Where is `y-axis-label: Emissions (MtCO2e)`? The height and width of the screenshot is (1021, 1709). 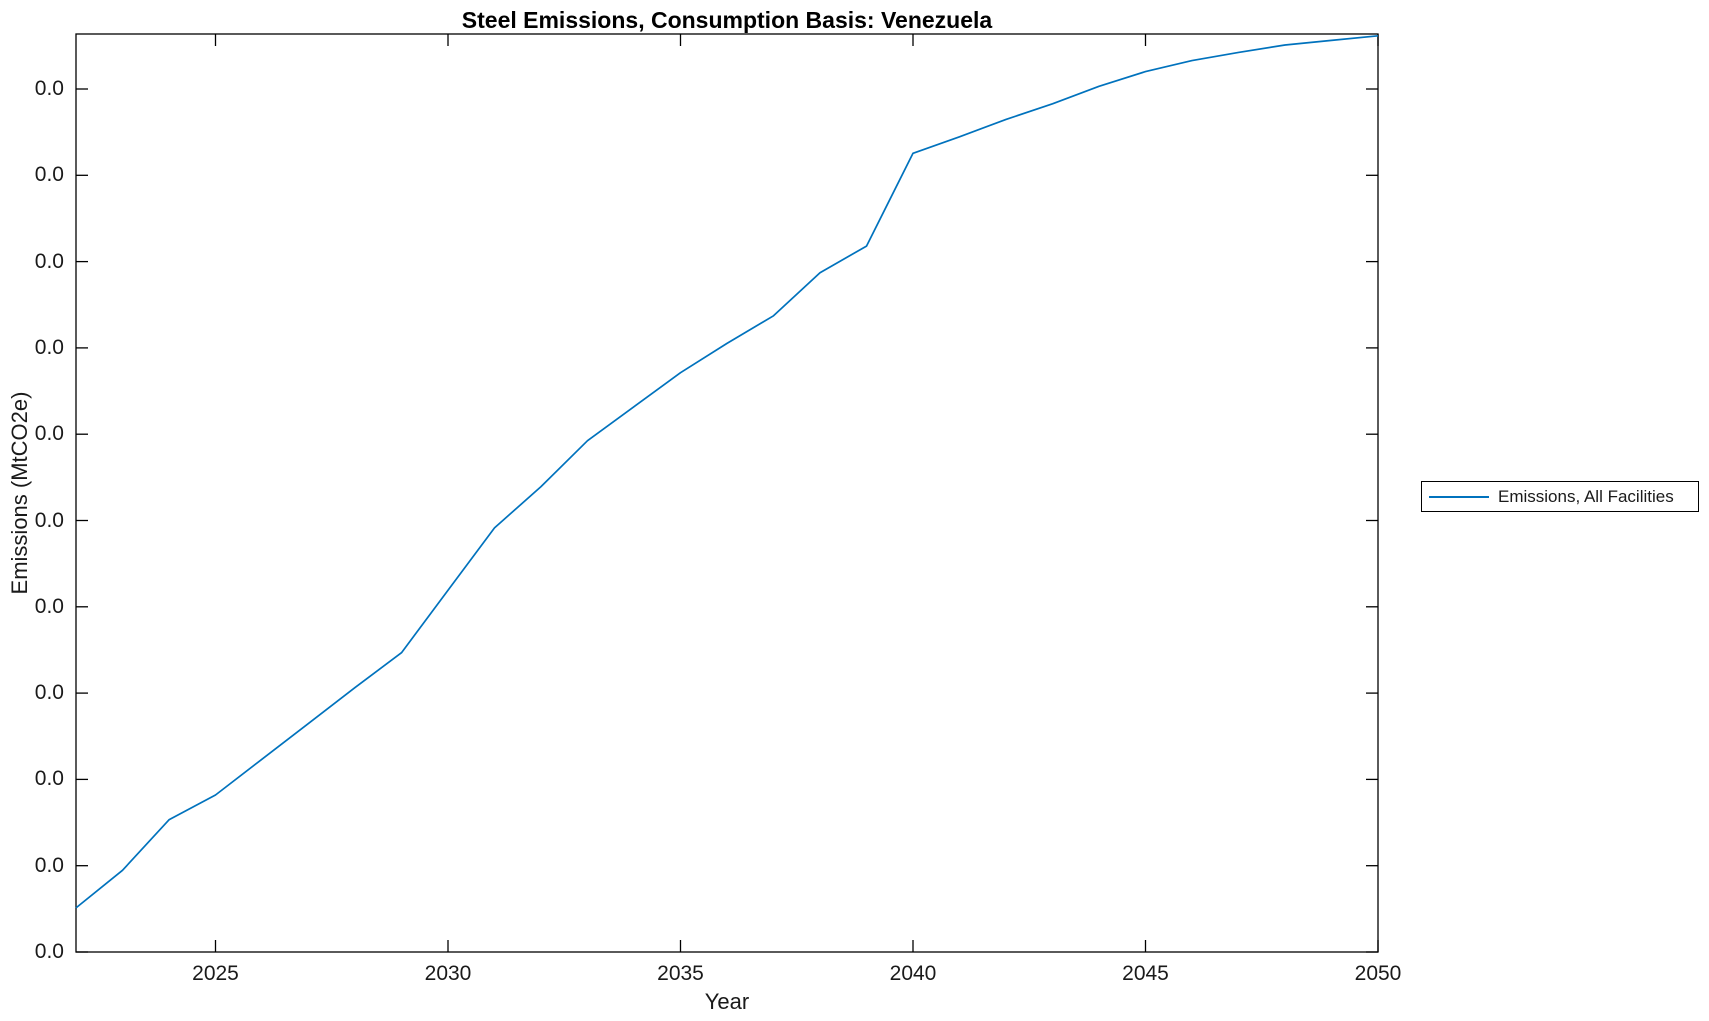
y-axis-label: Emissions (MtCO2e) is located at coordinates (19, 493).